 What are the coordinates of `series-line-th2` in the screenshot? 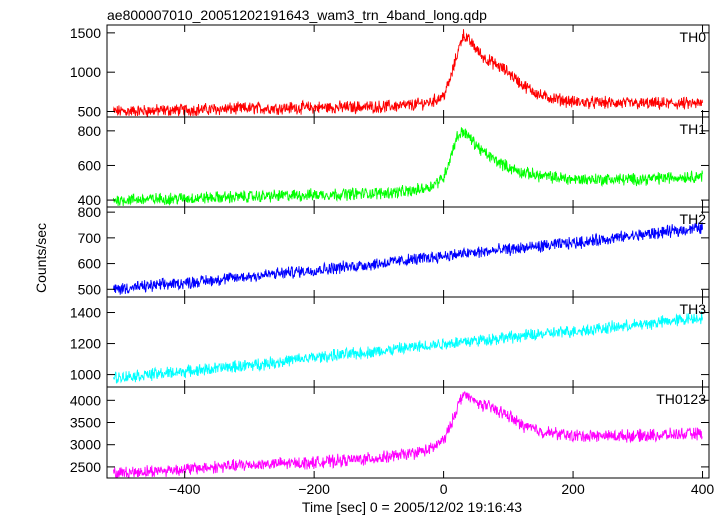 It's located at (408, 258).